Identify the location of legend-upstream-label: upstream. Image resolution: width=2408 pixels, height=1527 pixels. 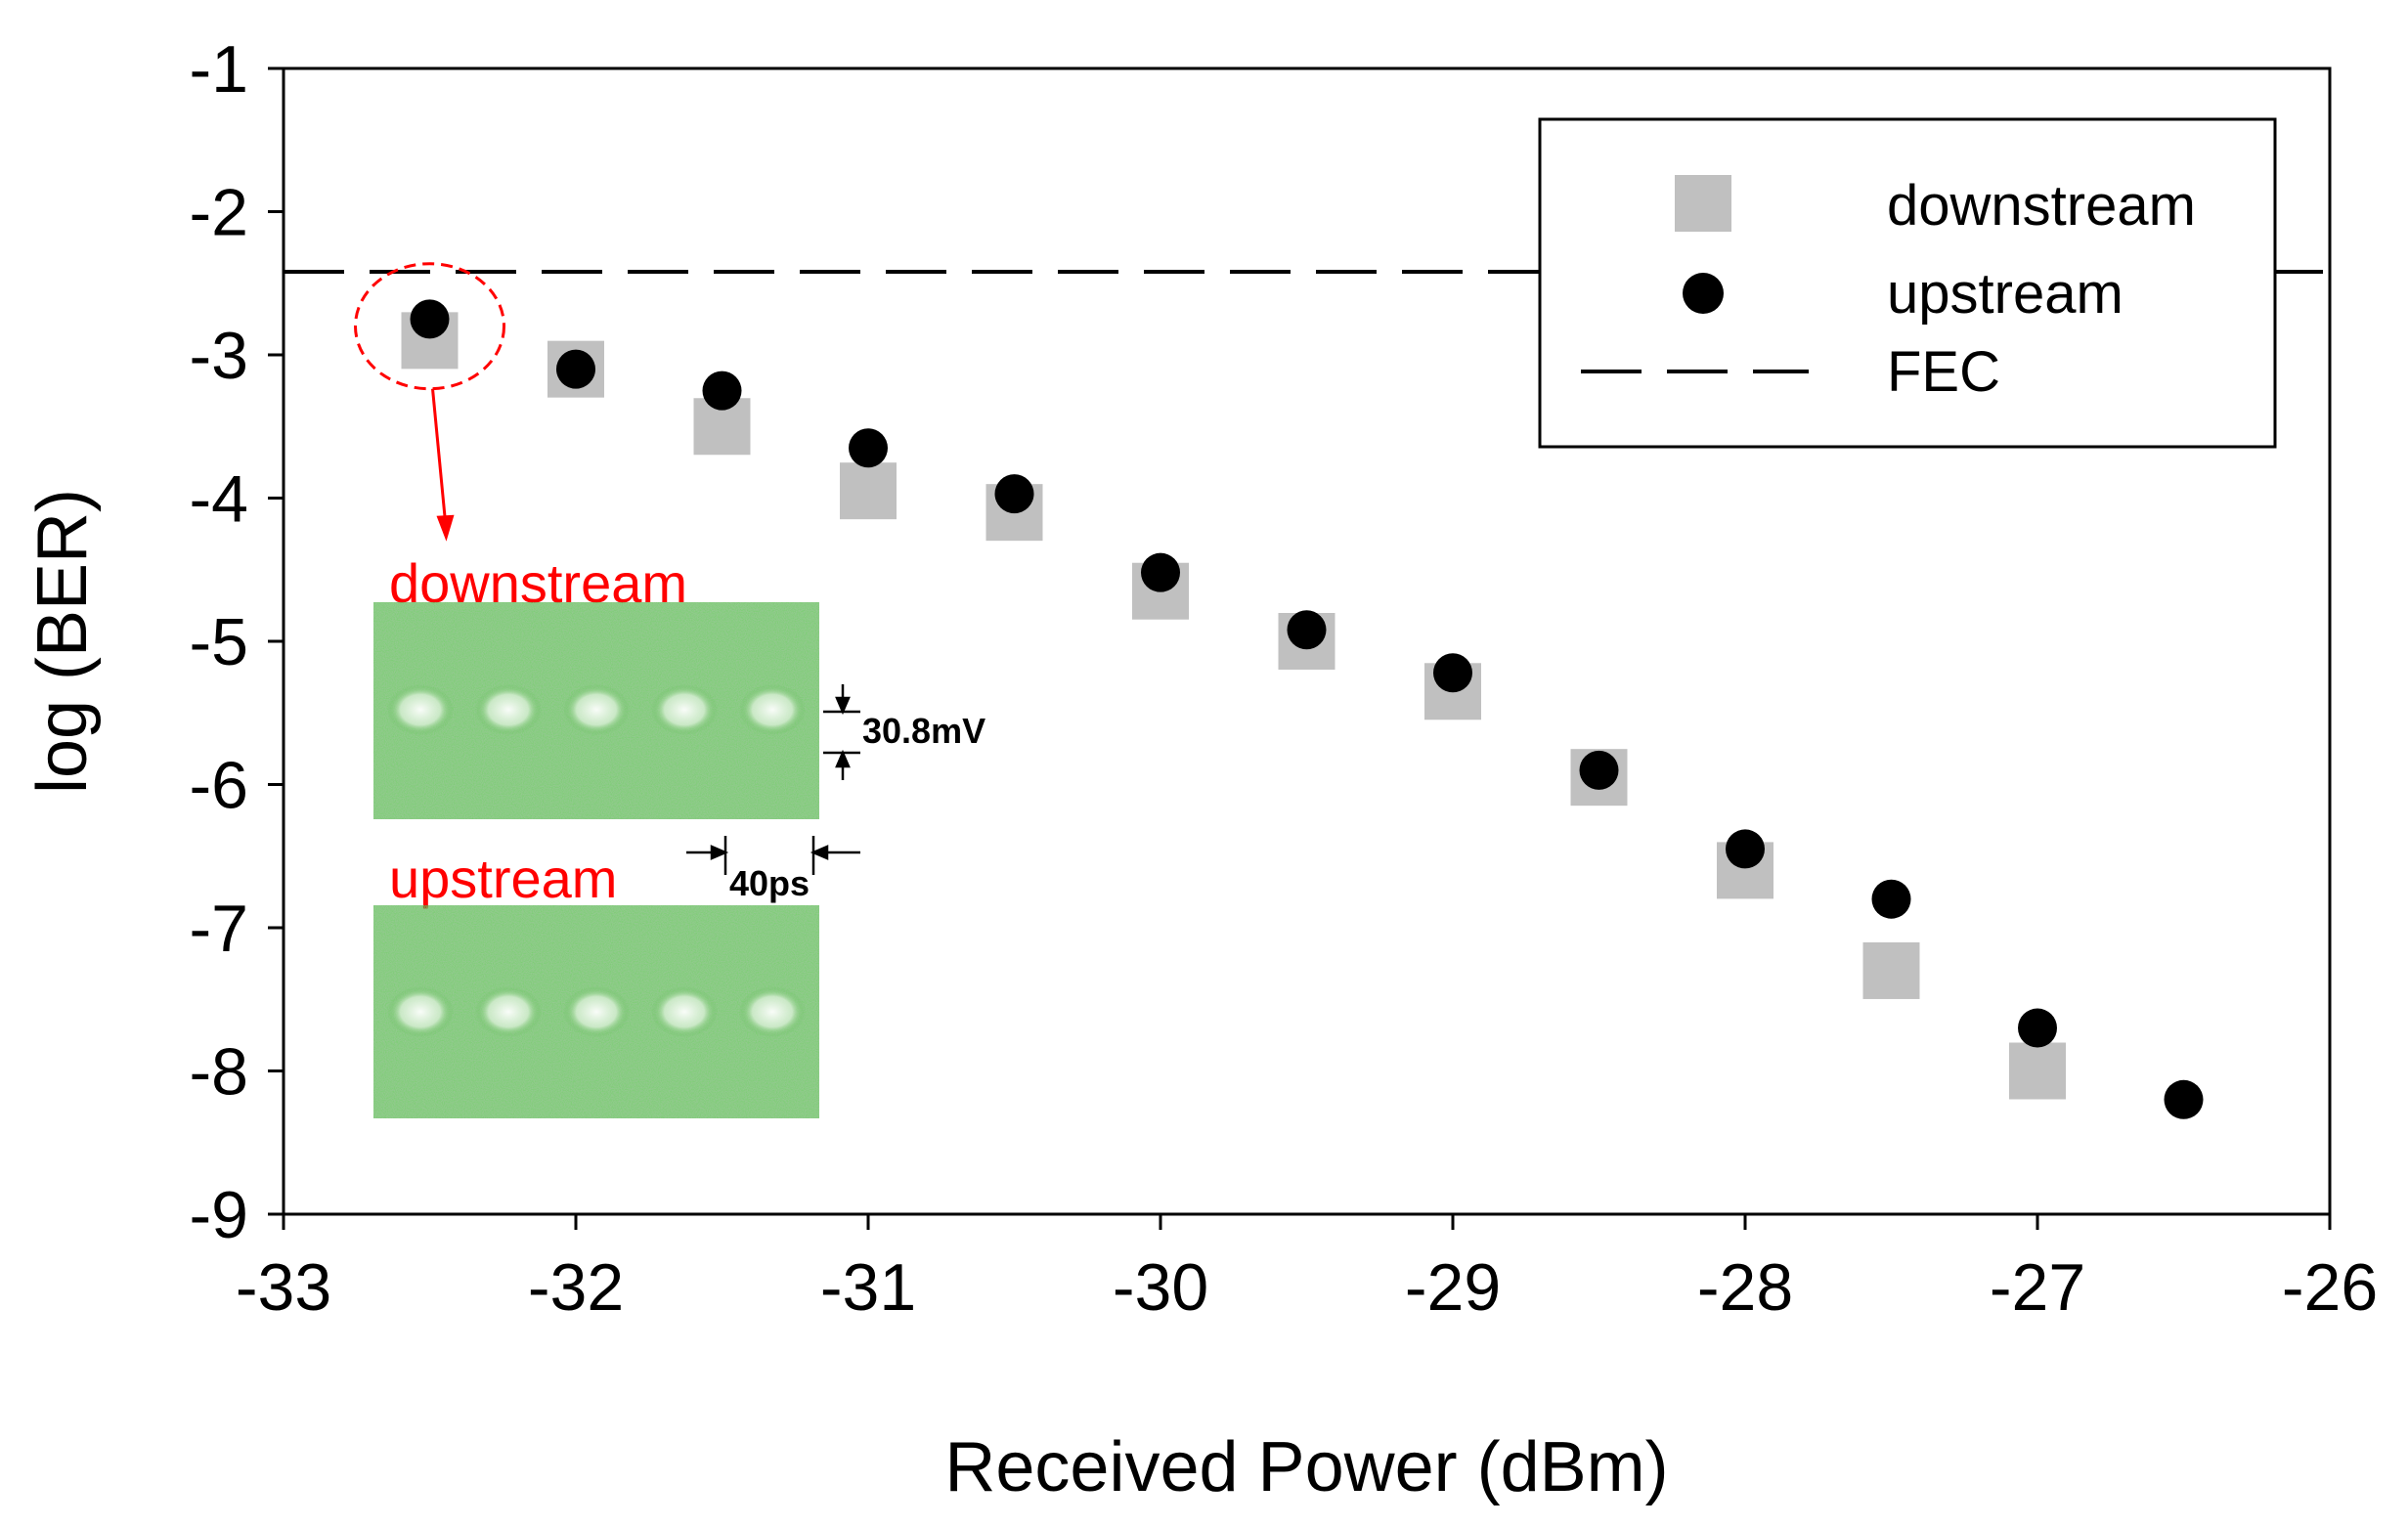
(2005, 294).